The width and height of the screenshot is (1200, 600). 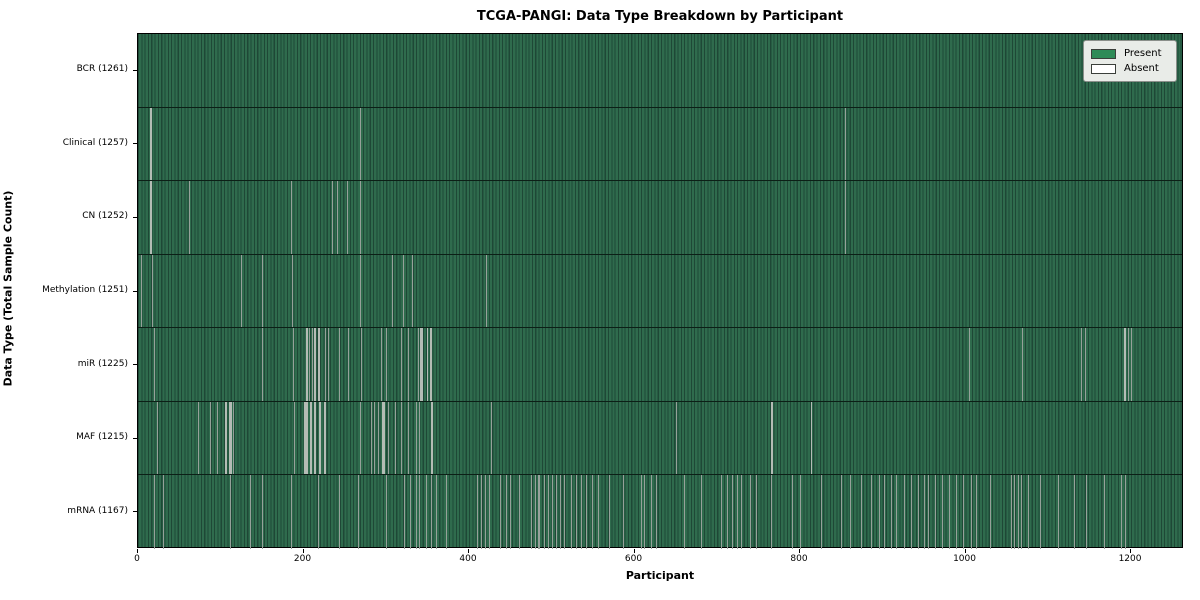 What do you see at coordinates (85, 290) in the screenshot?
I see `y-tick-label-methylation: Methylation (1251)` at bounding box center [85, 290].